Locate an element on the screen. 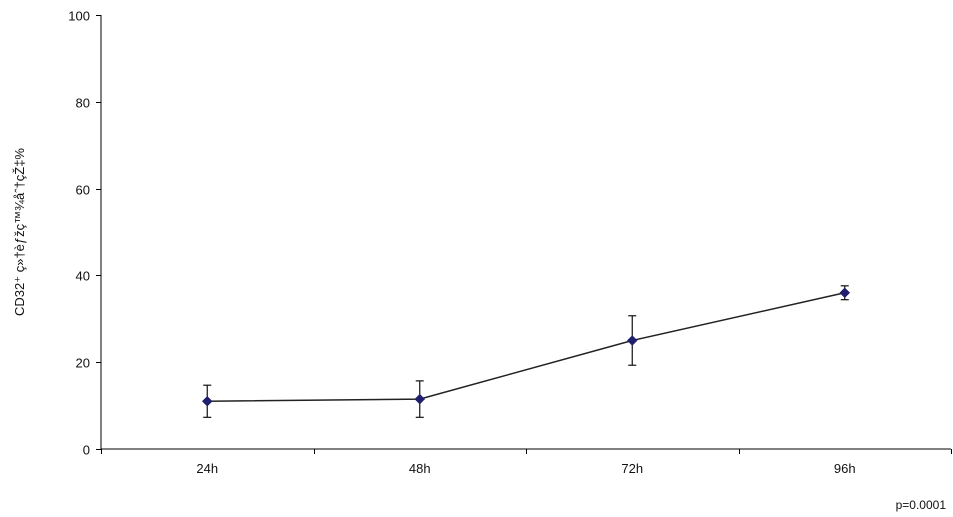 This screenshot has width=953, height=517. y-tick-label: 40 is located at coordinates (83, 276).